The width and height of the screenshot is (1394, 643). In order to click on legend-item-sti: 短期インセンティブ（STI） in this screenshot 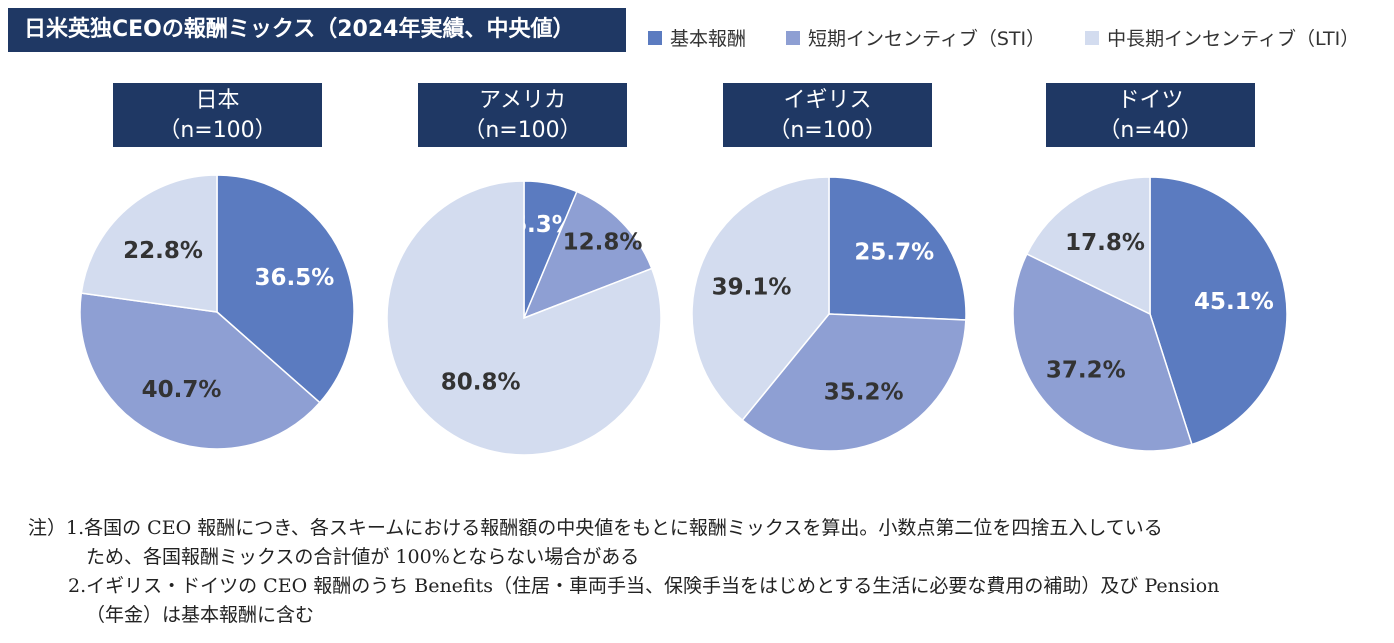, I will do `click(915, 37)`.